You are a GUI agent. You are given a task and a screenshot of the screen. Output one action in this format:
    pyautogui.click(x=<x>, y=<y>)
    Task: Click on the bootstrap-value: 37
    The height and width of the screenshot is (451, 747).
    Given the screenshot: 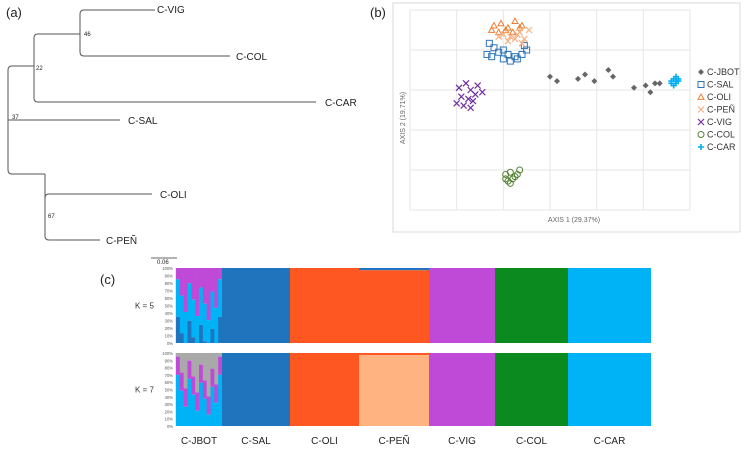 What is the action you would take?
    pyautogui.click(x=15, y=118)
    